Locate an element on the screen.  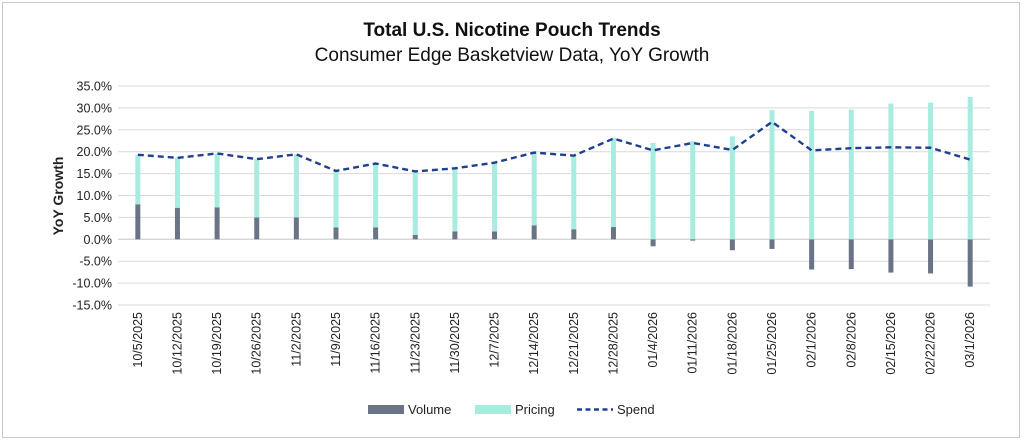
x-tick-label: 12/21/2025 is located at coordinates (574, 343).